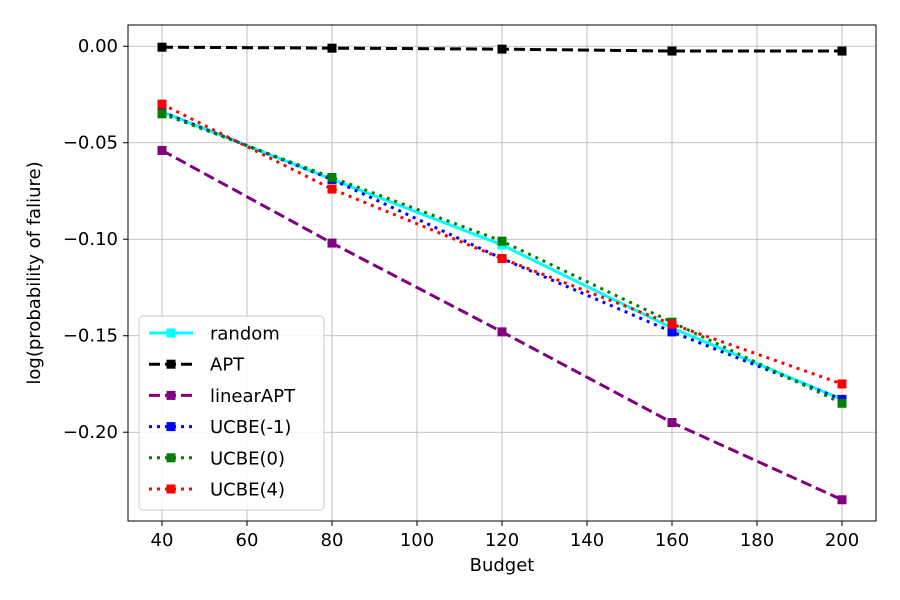  Describe the element at coordinates (417, 540) in the screenshot. I see `x-tick-label: 100` at that location.